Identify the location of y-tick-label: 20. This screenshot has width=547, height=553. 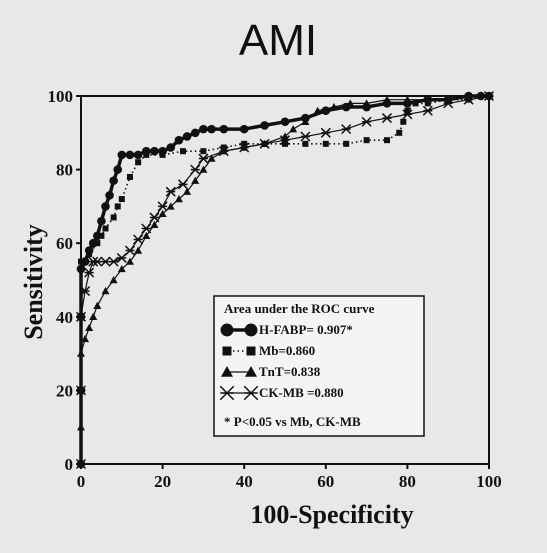
(64, 390).